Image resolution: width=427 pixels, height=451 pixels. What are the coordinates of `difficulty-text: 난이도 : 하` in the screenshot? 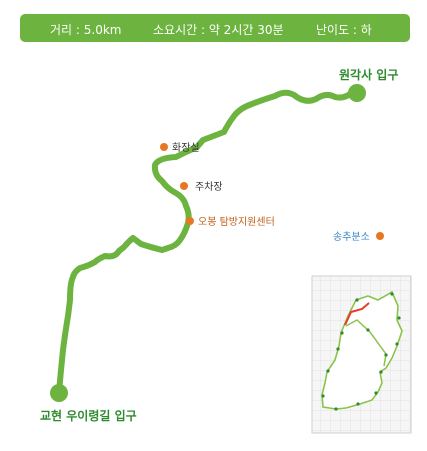 It's located at (344, 30).